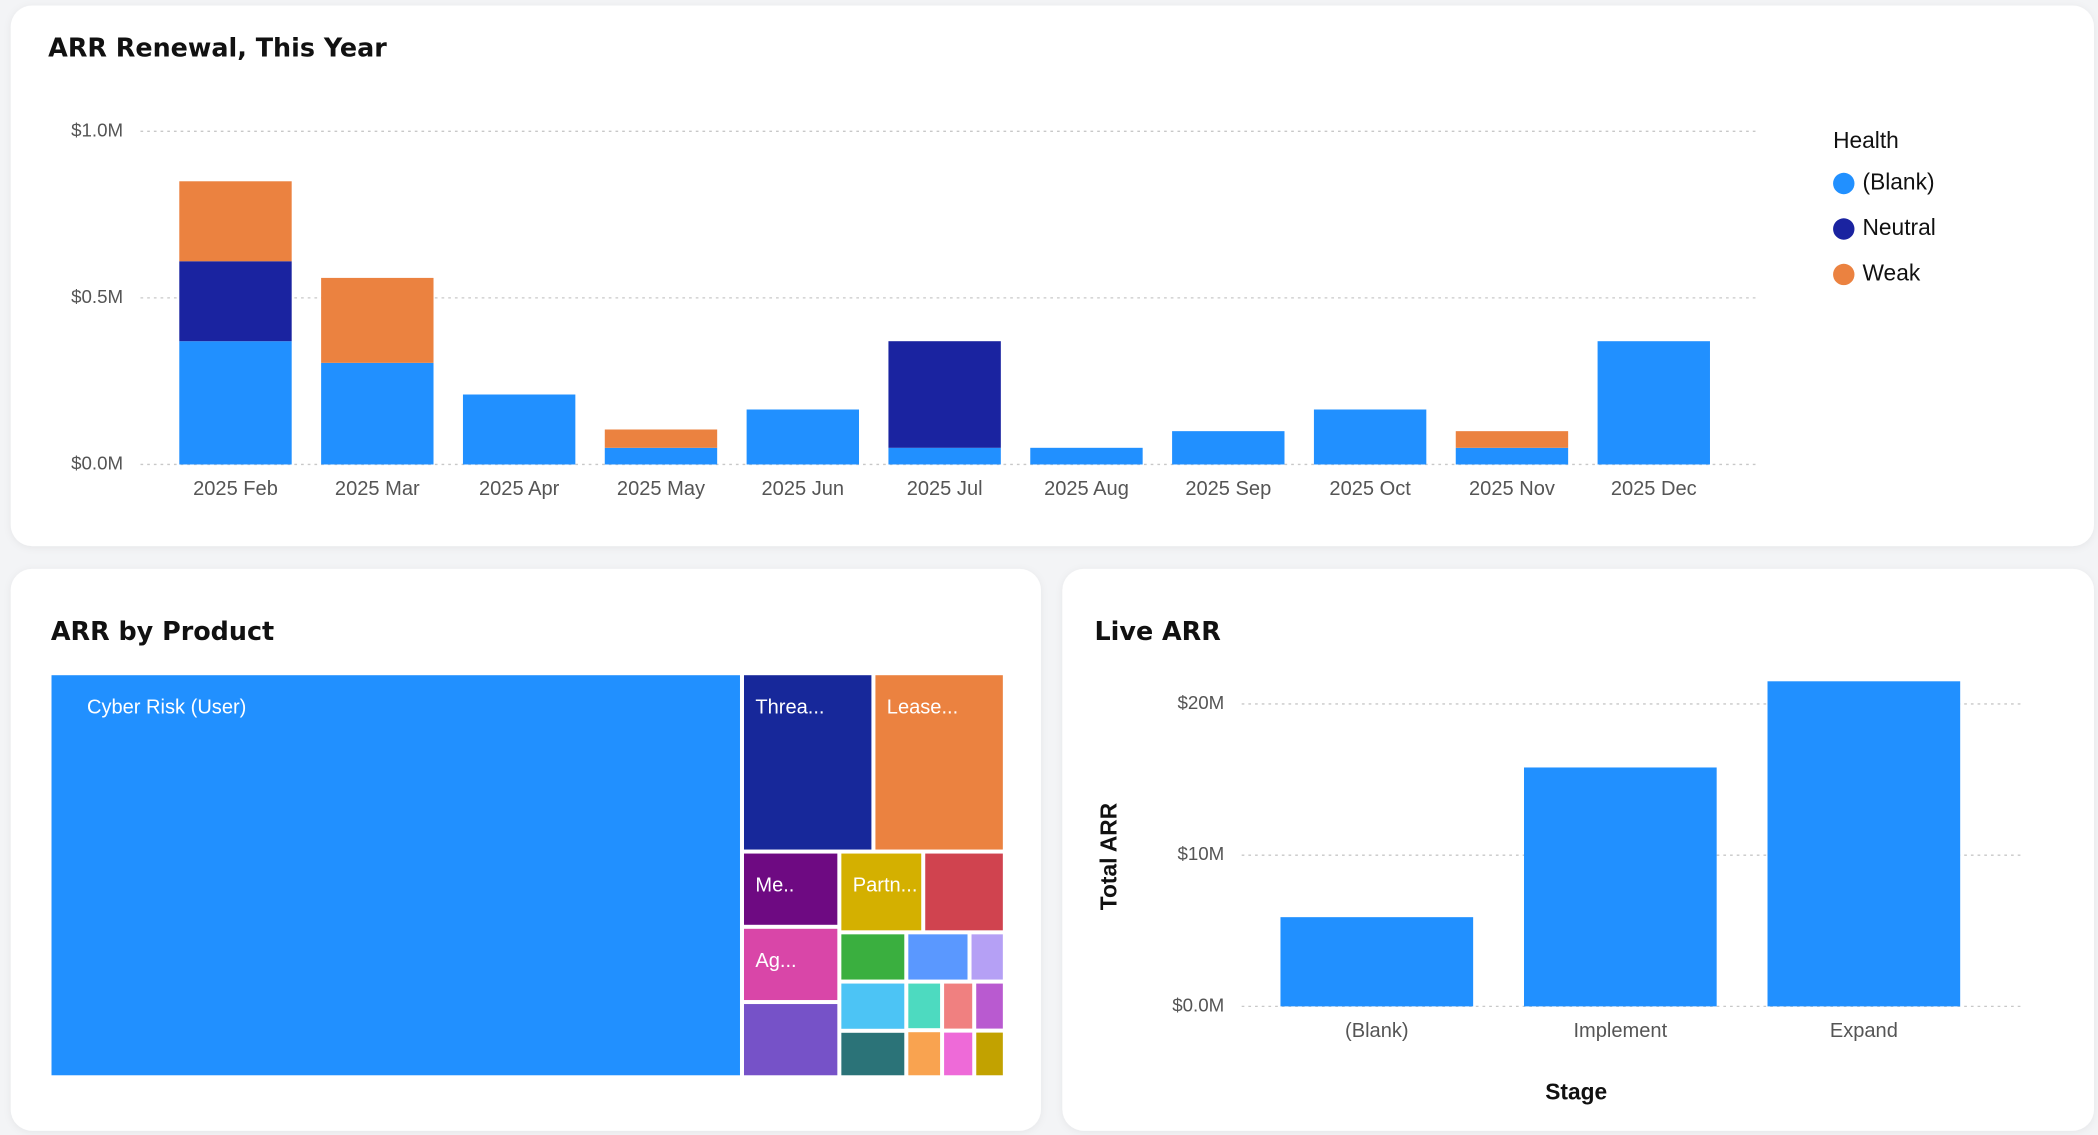 This screenshot has height=1135, width=2098. Describe the element at coordinates (162, 631) in the screenshot. I see `chart-title: ARR by Product` at that location.